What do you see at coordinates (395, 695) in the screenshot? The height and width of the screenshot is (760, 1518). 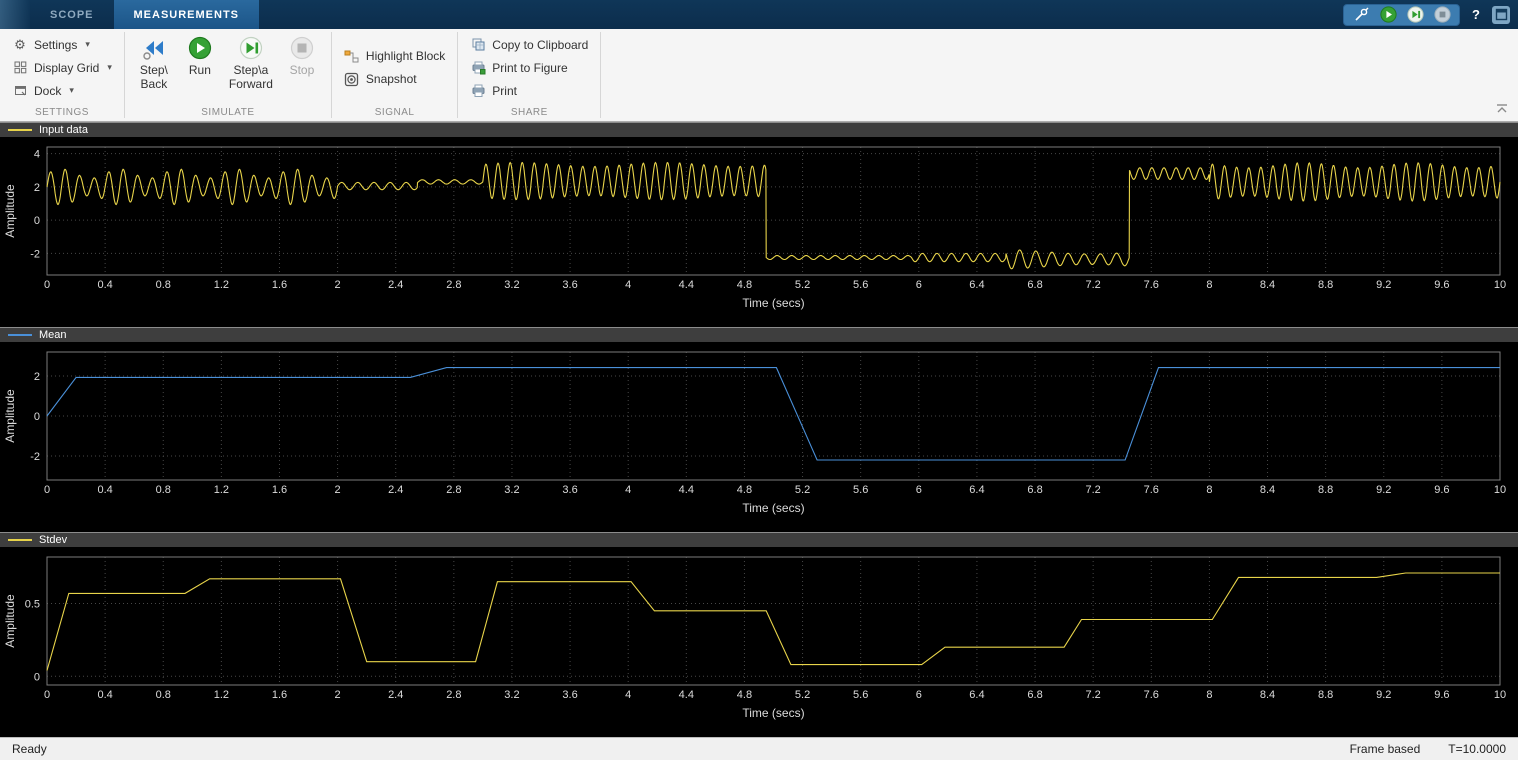 I see `x-tick-label: 2.4` at bounding box center [395, 695].